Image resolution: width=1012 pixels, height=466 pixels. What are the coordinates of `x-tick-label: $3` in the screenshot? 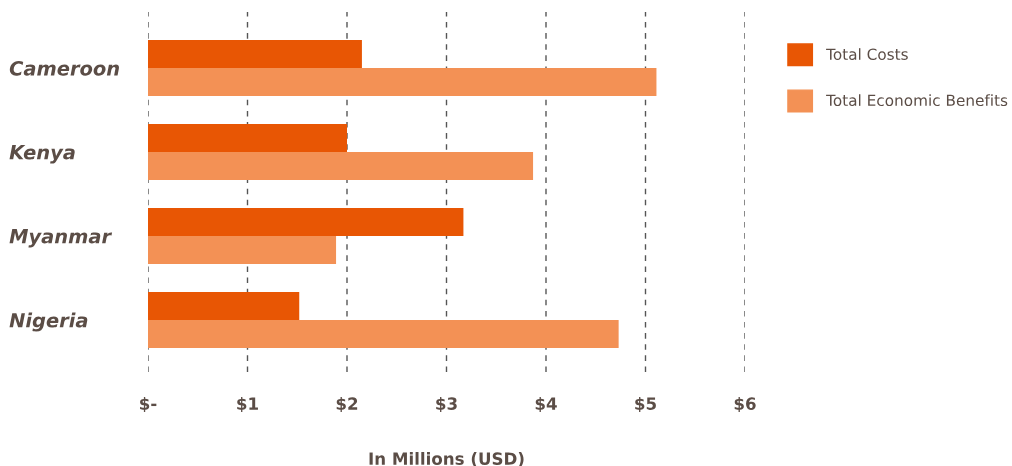 It's located at (446, 405).